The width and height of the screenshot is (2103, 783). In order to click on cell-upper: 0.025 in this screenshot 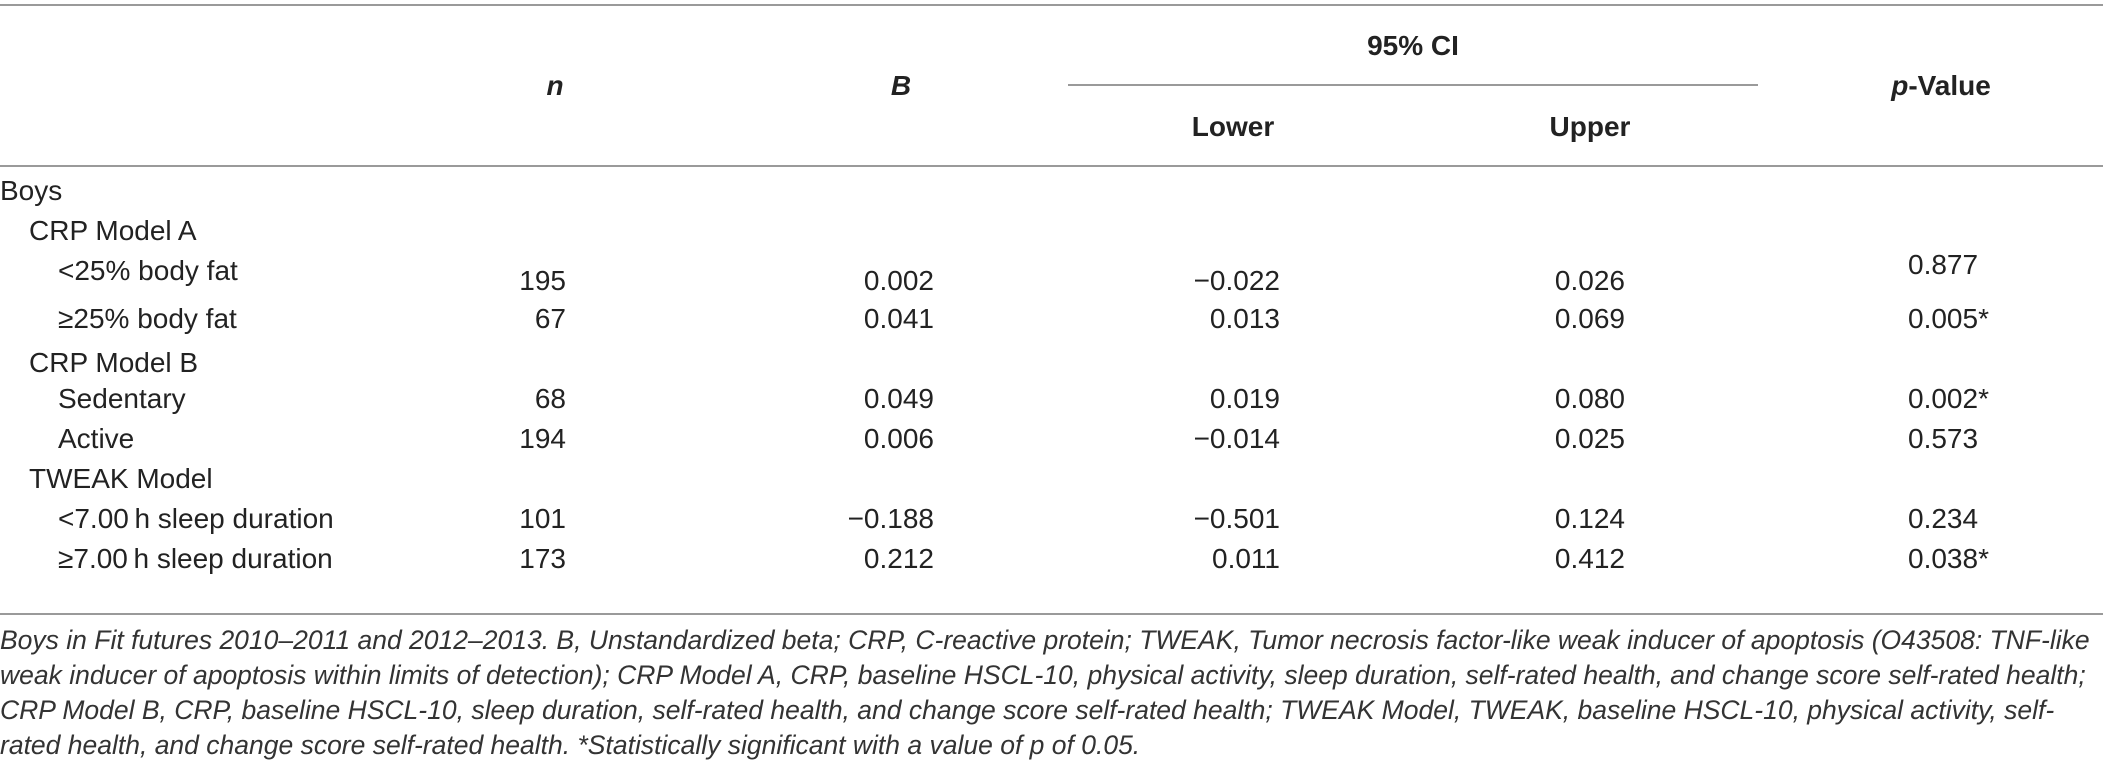, I will do `click(1589, 438)`.